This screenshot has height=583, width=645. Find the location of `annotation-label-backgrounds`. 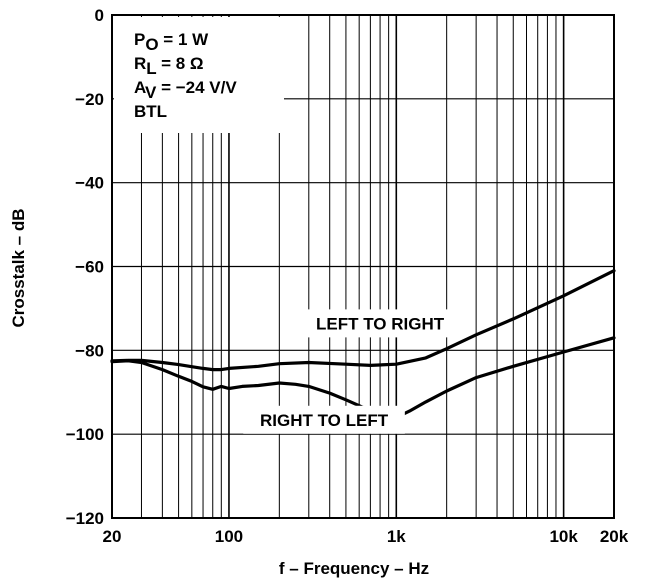

annotation-label-backgrounds is located at coordinates (352, 371).